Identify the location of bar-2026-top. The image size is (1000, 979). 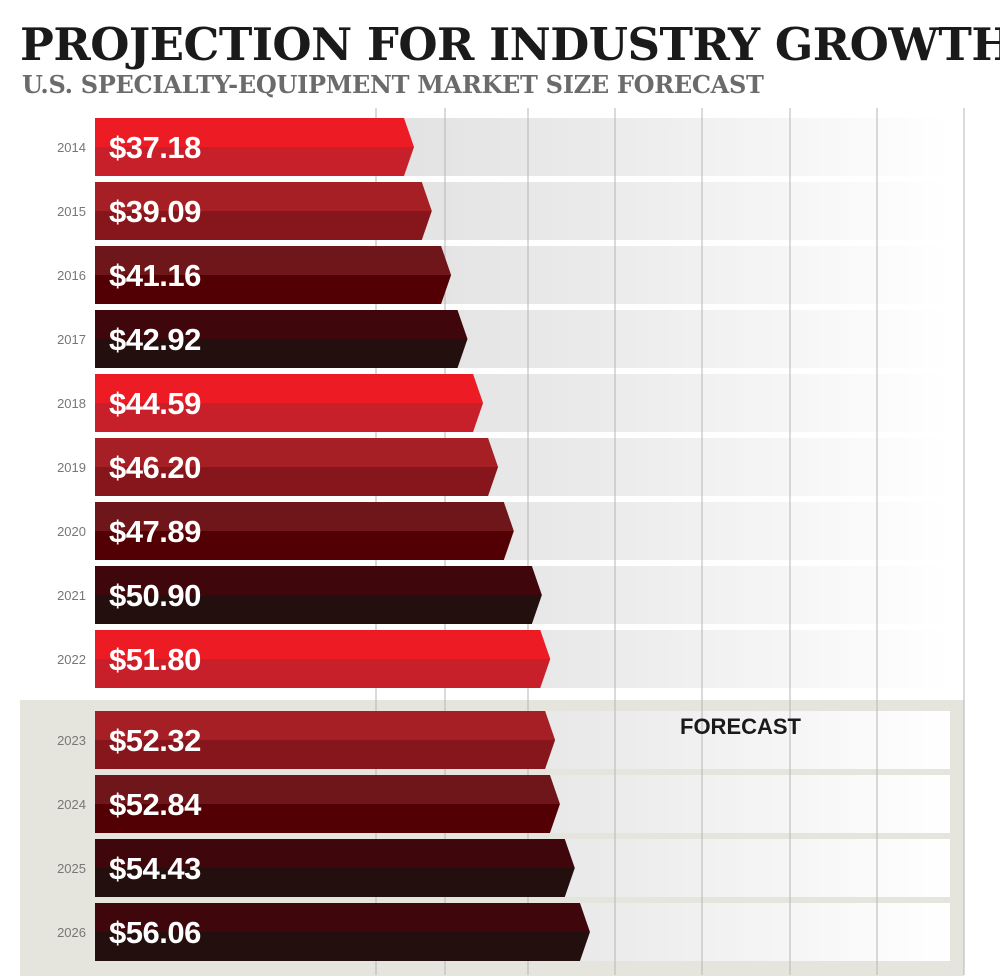
(342, 917).